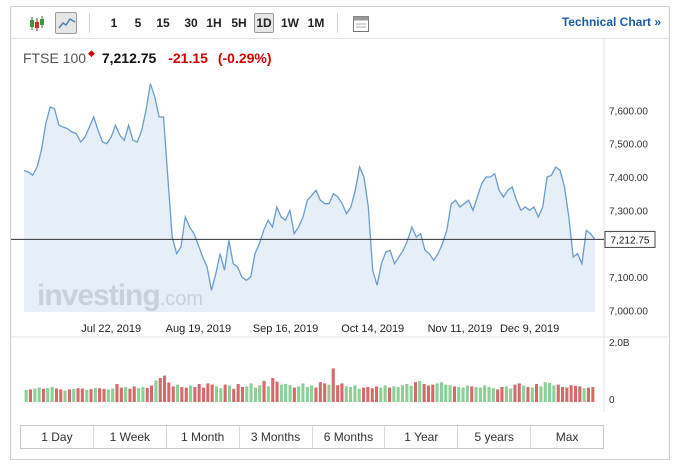 This screenshot has width=680, height=471. Describe the element at coordinates (111, 329) in the screenshot. I see `x-tick-label: Jul 22, 2019` at that location.